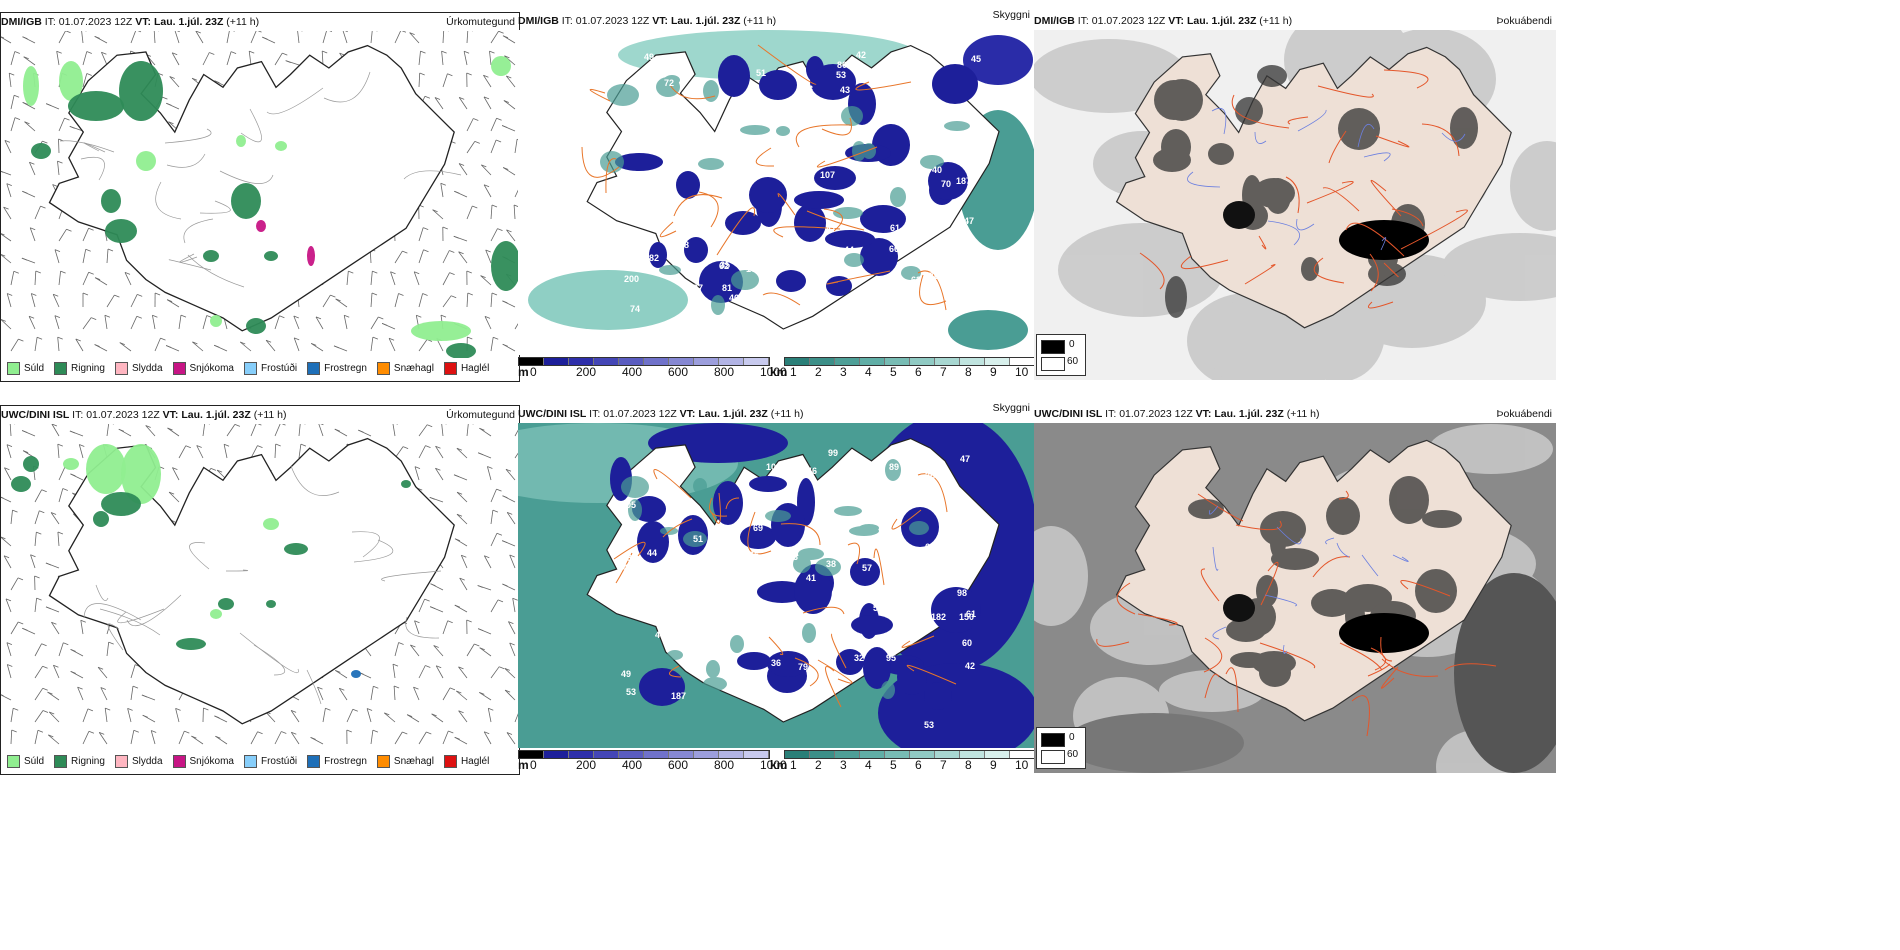  Describe the element at coordinates (270, 368) in the screenshot. I see `precip-legend-item: Frostúði` at that location.